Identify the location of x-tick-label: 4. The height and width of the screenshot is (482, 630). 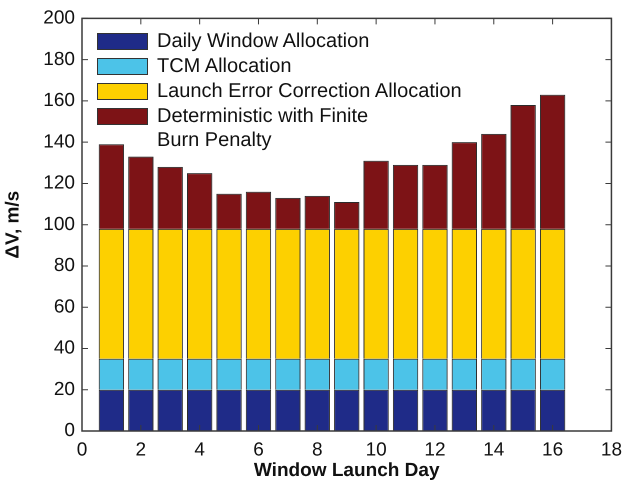
(200, 450).